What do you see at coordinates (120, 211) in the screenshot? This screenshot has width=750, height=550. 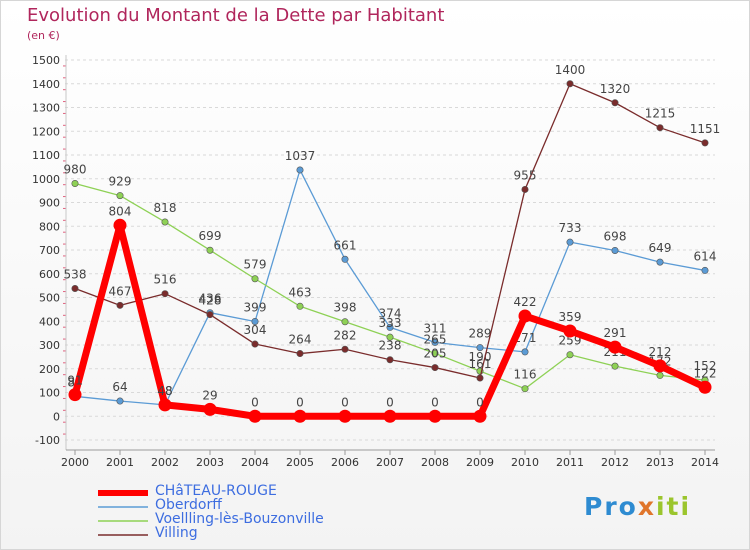 I see `data-label-ch-teau-rouge: 804` at bounding box center [120, 211].